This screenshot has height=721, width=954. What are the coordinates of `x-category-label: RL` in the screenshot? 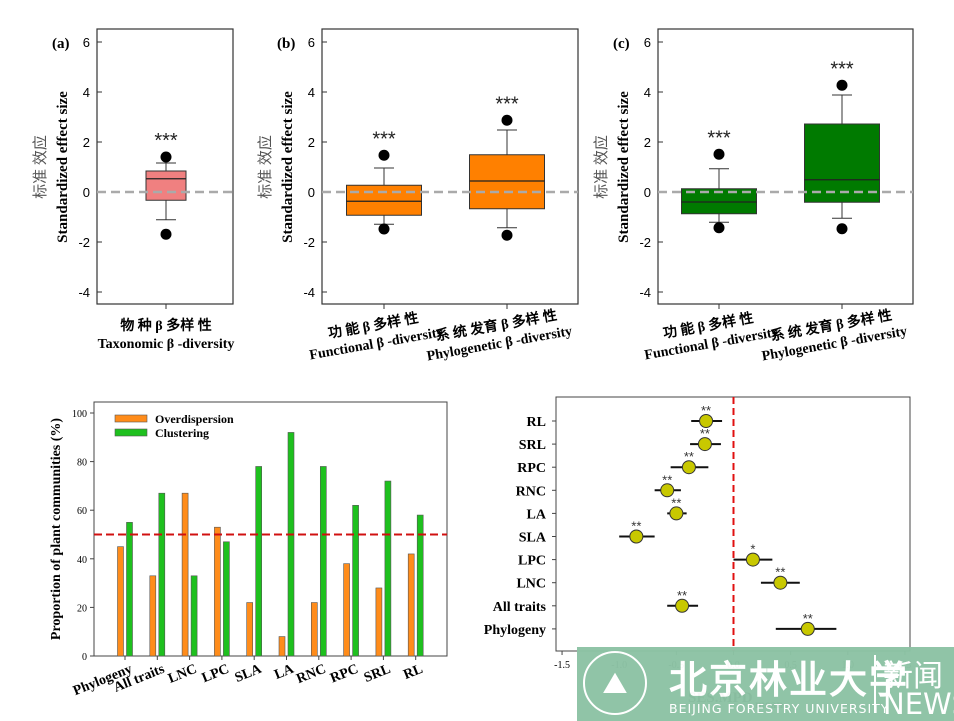 It's located at (414, 672).